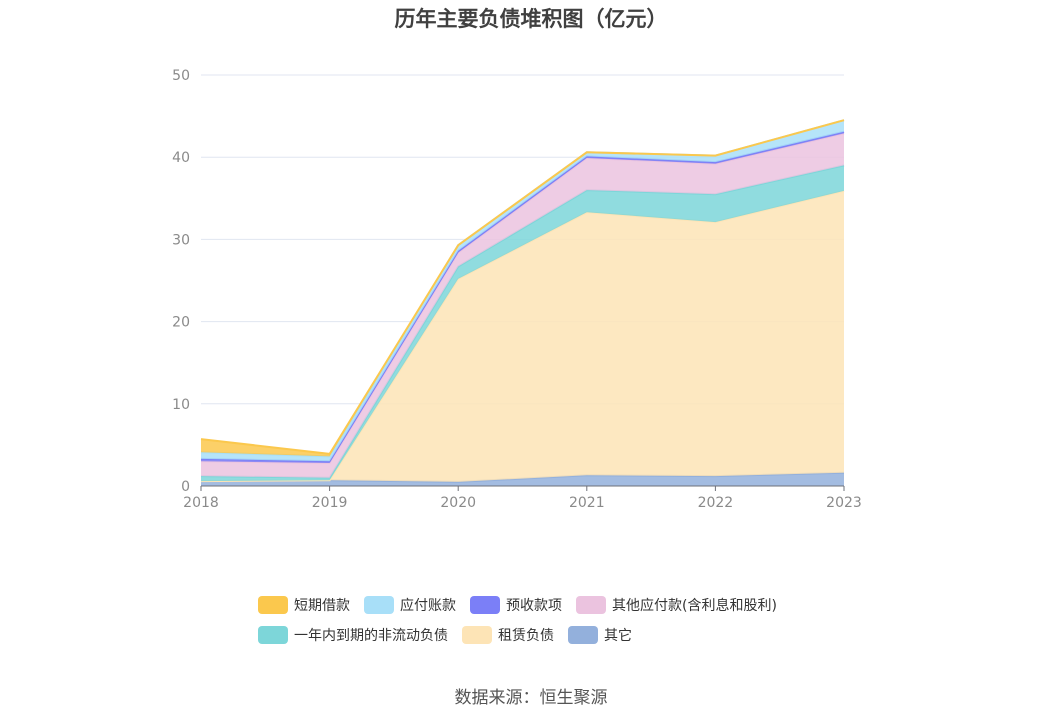 The height and width of the screenshot is (718, 1062). I want to click on legend-item: 短期借款, so click(304, 605).